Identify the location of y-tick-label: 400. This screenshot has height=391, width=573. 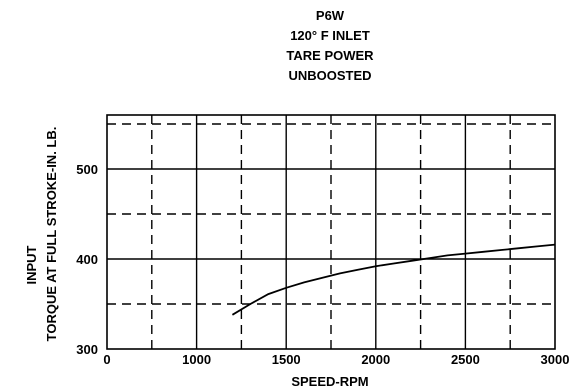
(87, 259).